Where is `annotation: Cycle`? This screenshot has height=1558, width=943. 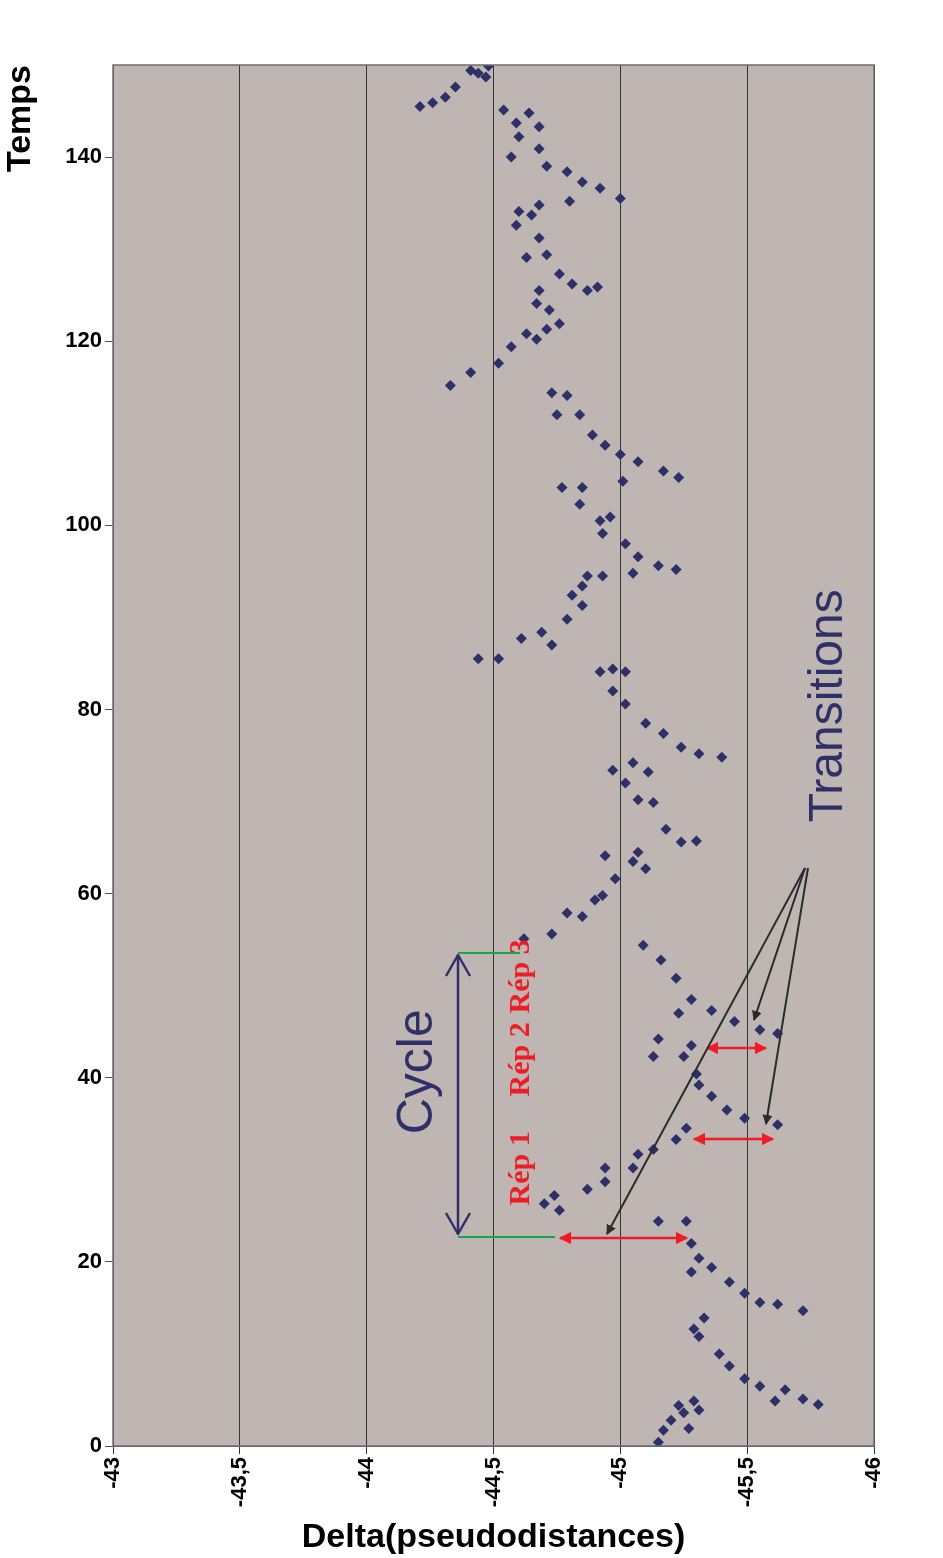
annotation: Cycle is located at coordinates (414, 1072).